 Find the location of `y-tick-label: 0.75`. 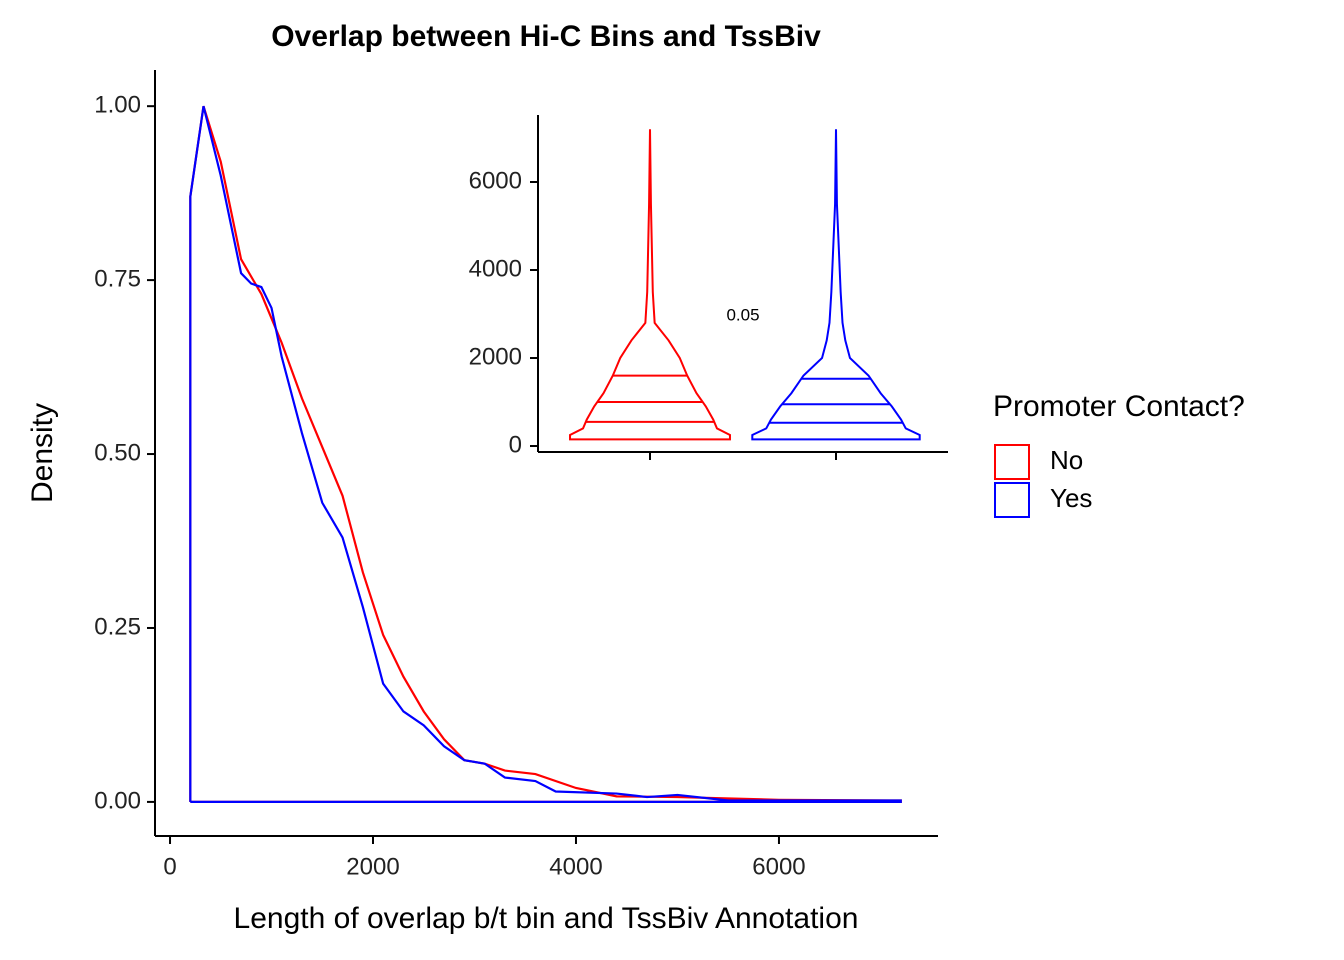

y-tick-label: 0.75 is located at coordinates (117, 278).